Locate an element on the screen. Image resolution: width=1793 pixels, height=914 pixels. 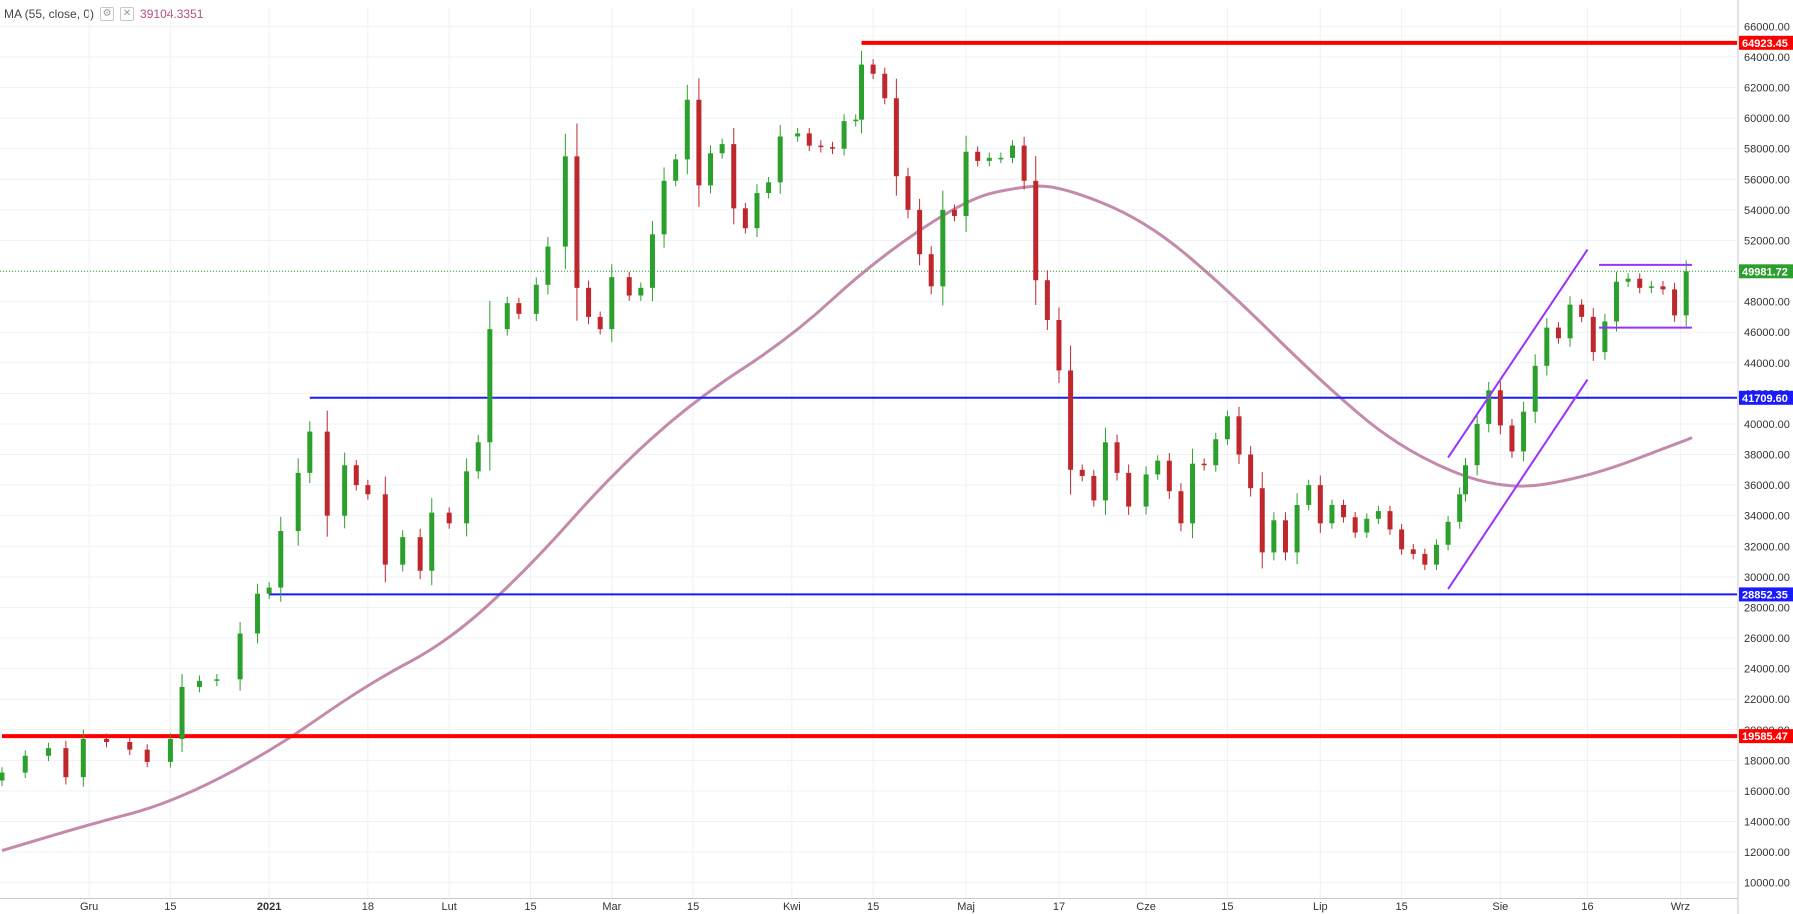
price-tag: 19585.47 is located at coordinates (1765, 737).